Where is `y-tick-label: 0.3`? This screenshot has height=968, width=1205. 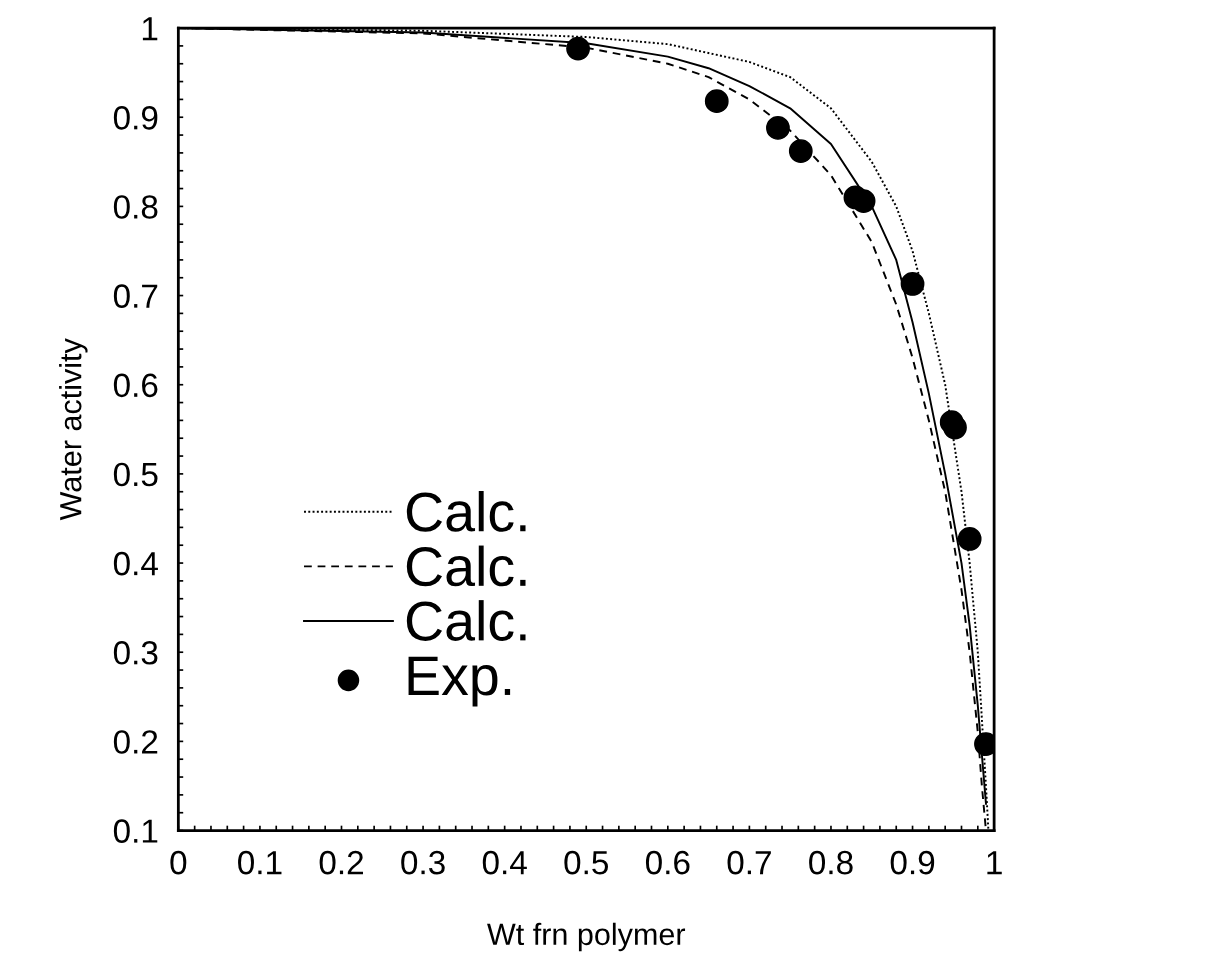 y-tick-label: 0.3 is located at coordinates (135, 653).